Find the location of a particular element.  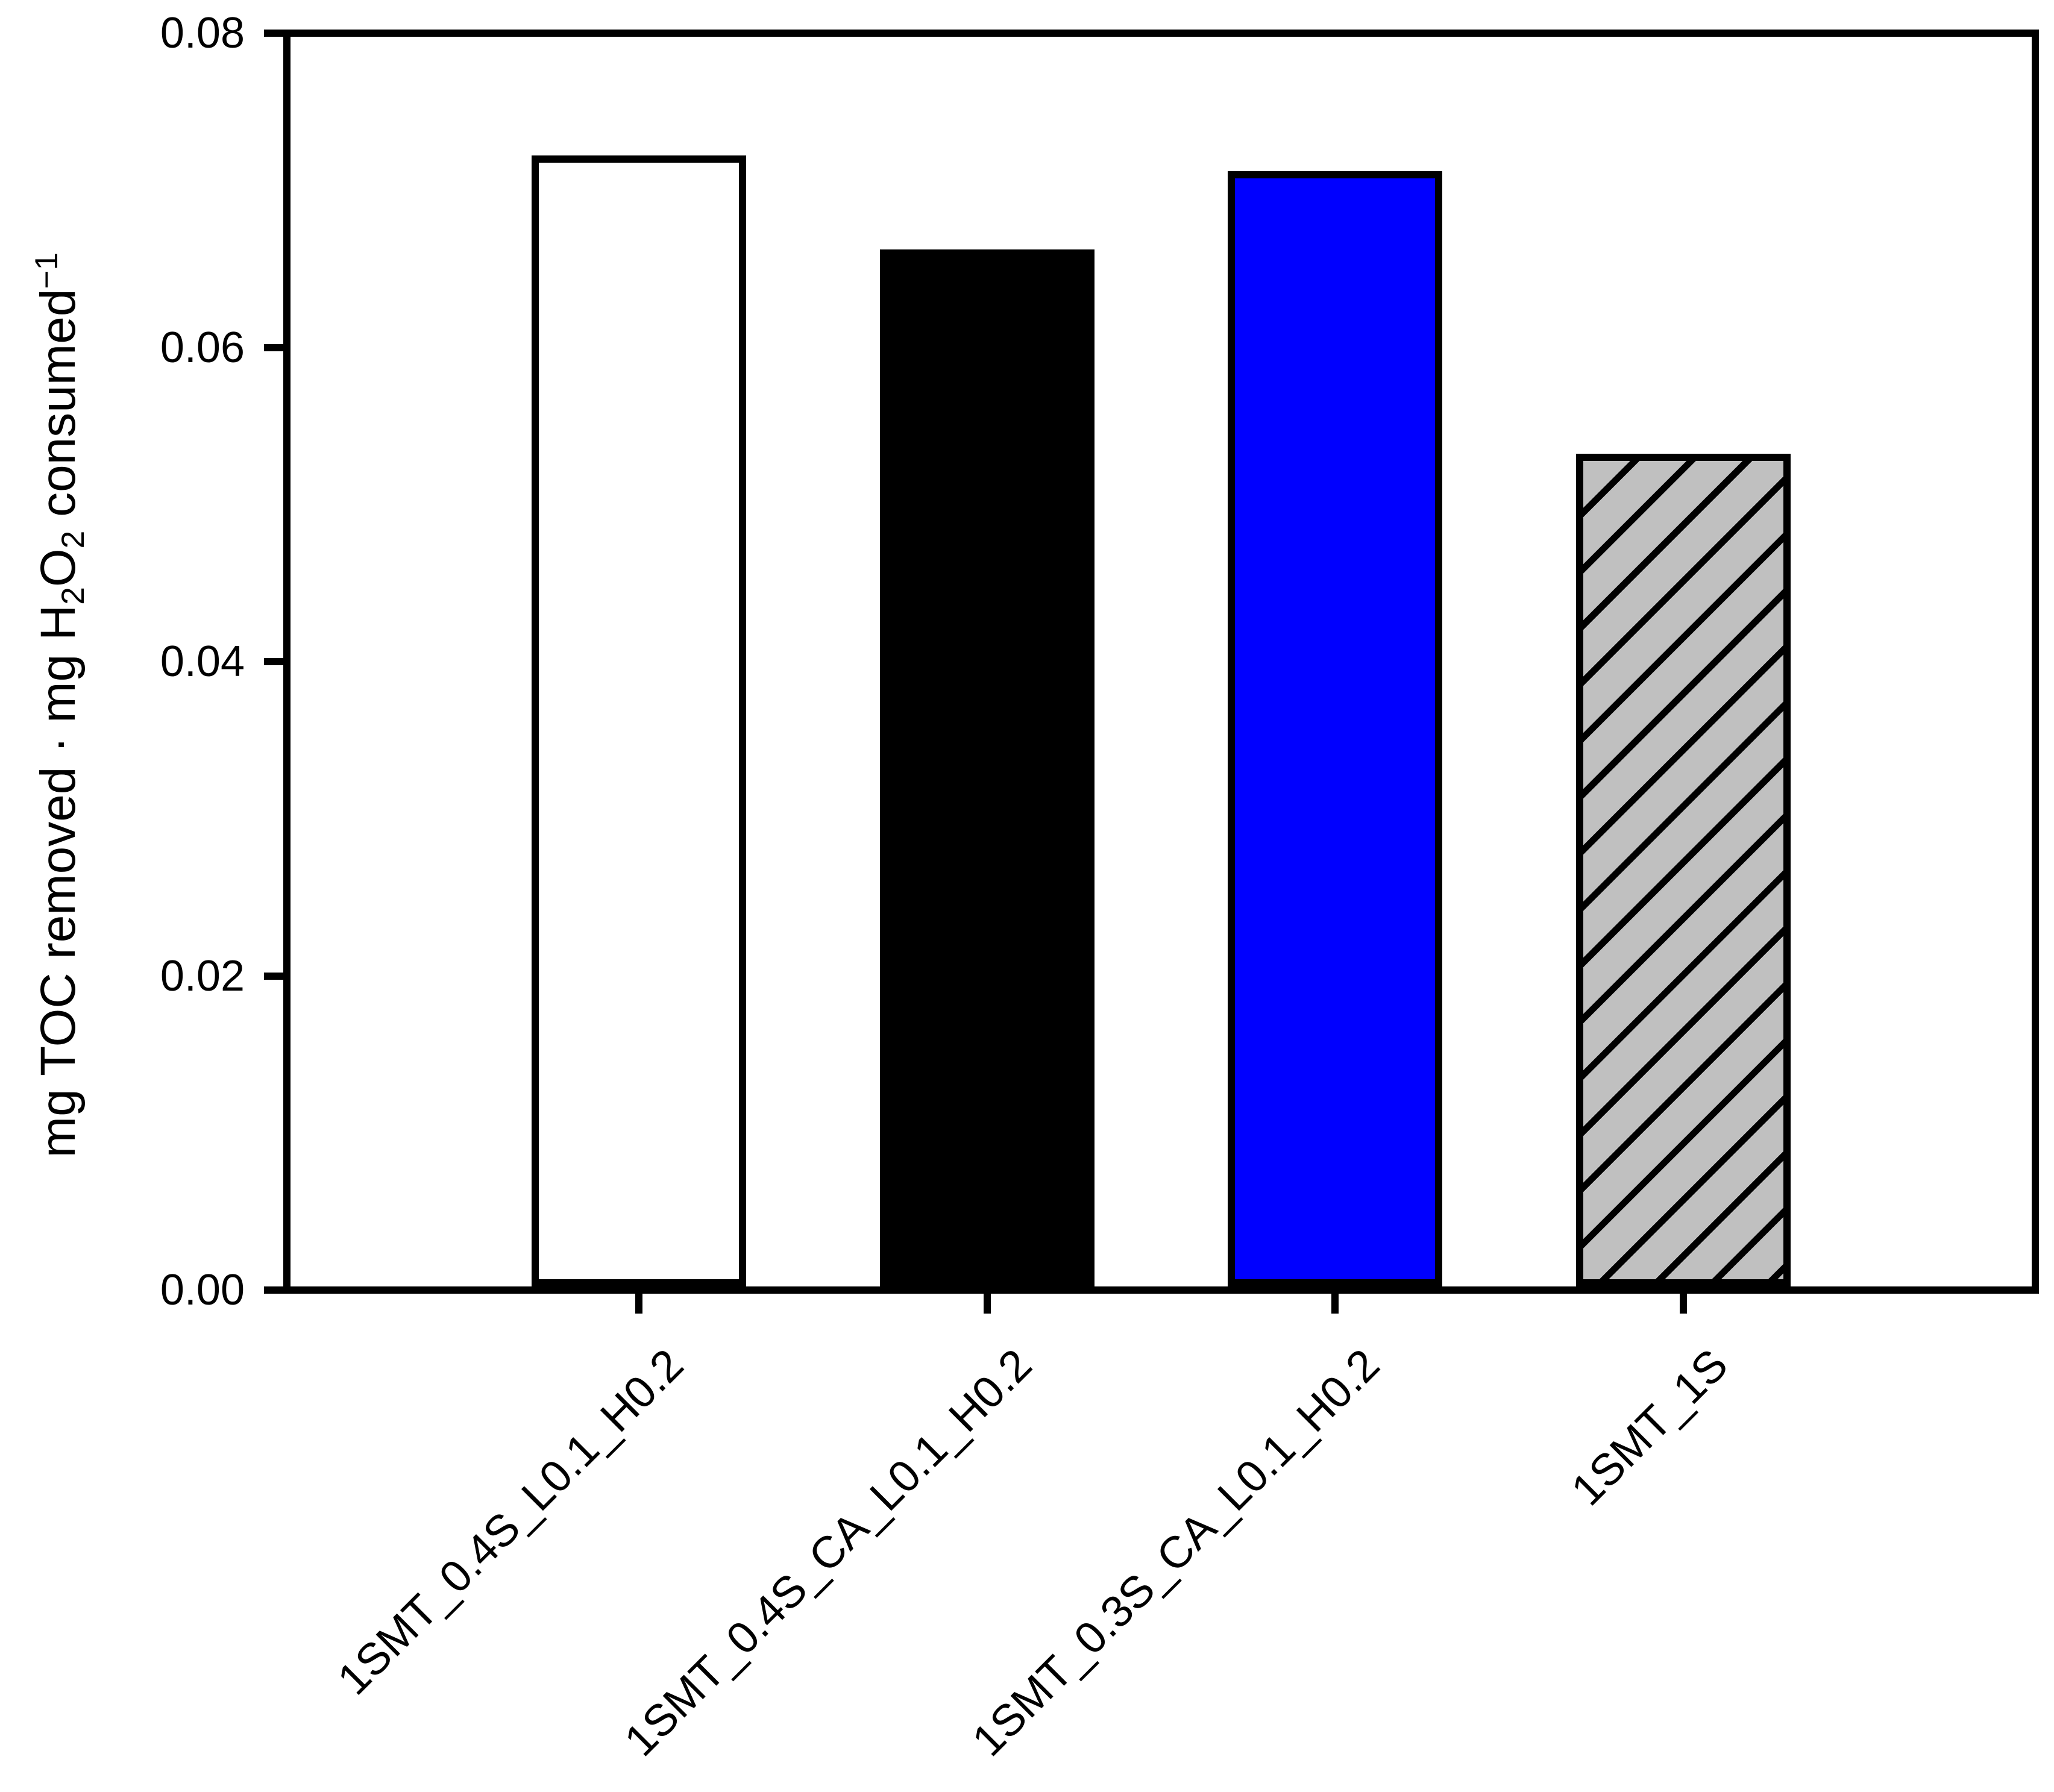

x-tick-label: 1SMT_0.4S_CA_L0.1_H0.2 is located at coordinates (827, 1552).